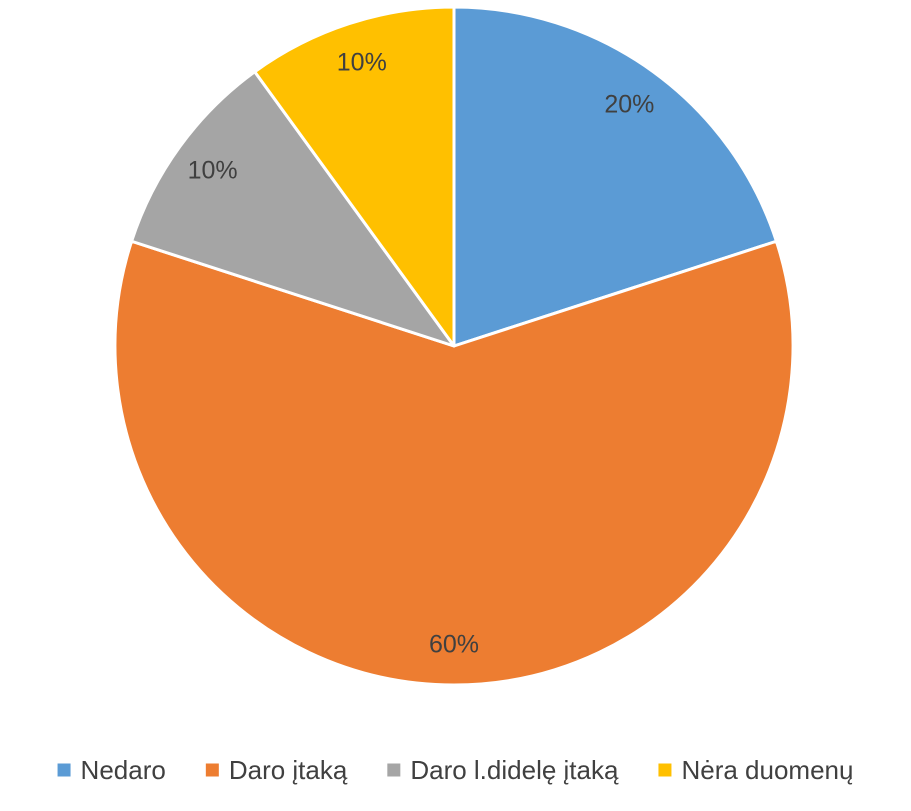 The width and height of the screenshot is (911, 811). I want to click on legend-item-daro-itaka: Daro įtaką, so click(276, 770).